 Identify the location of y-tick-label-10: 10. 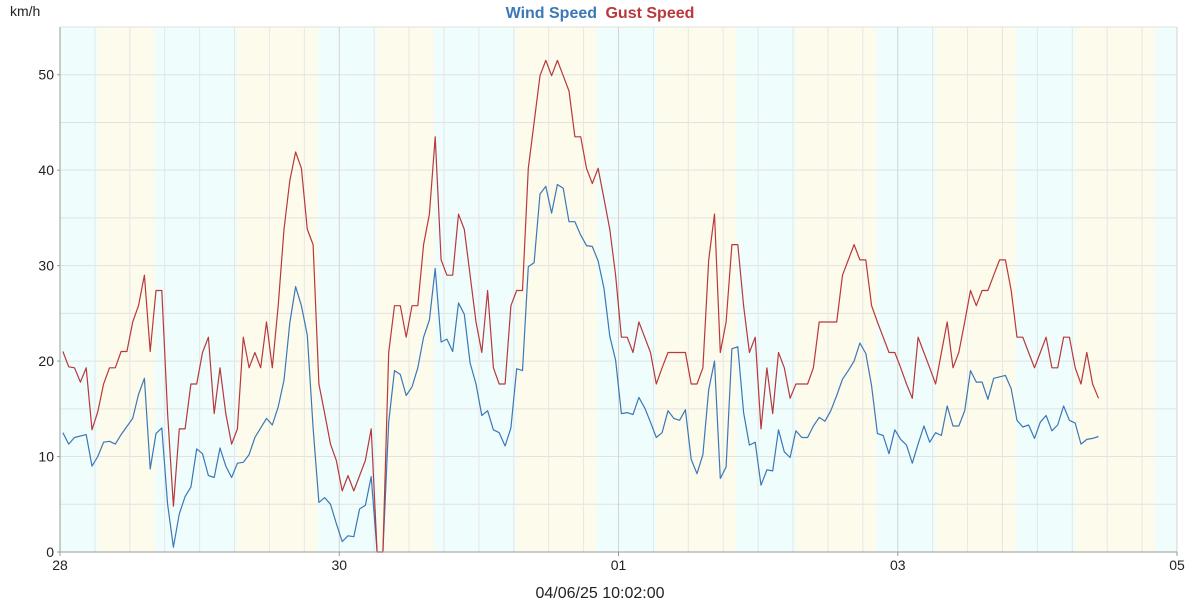
(46, 457).